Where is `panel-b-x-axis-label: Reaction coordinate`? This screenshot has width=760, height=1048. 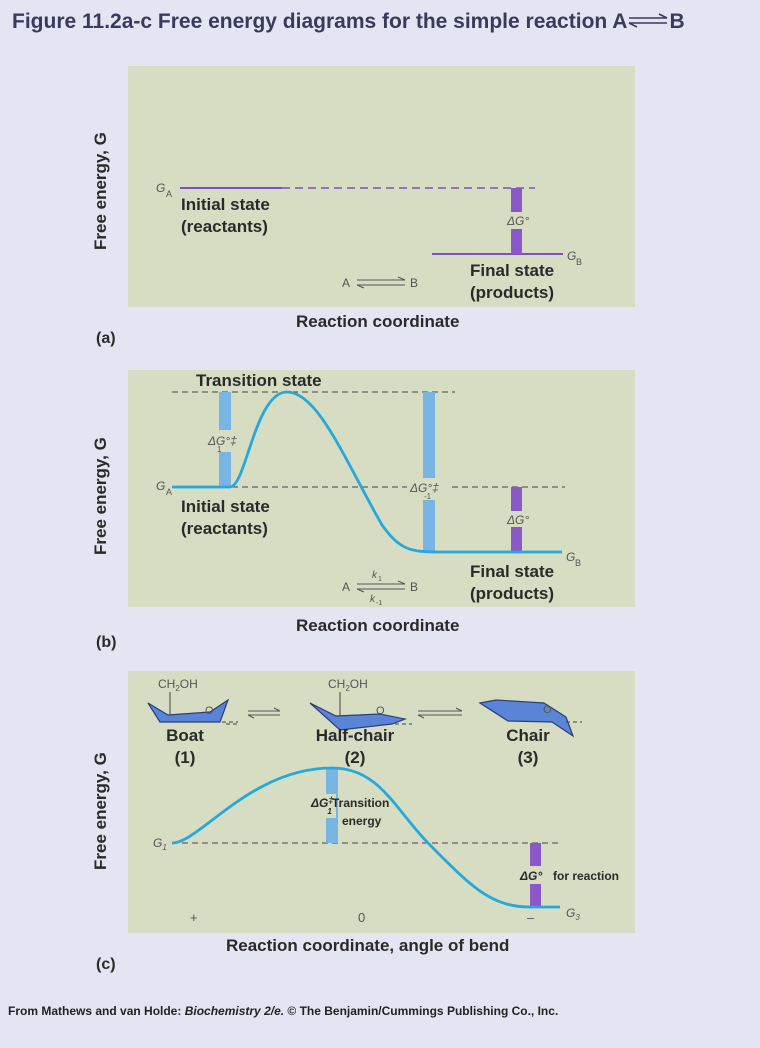 panel-b-x-axis-label: Reaction coordinate is located at coordinates (377, 625).